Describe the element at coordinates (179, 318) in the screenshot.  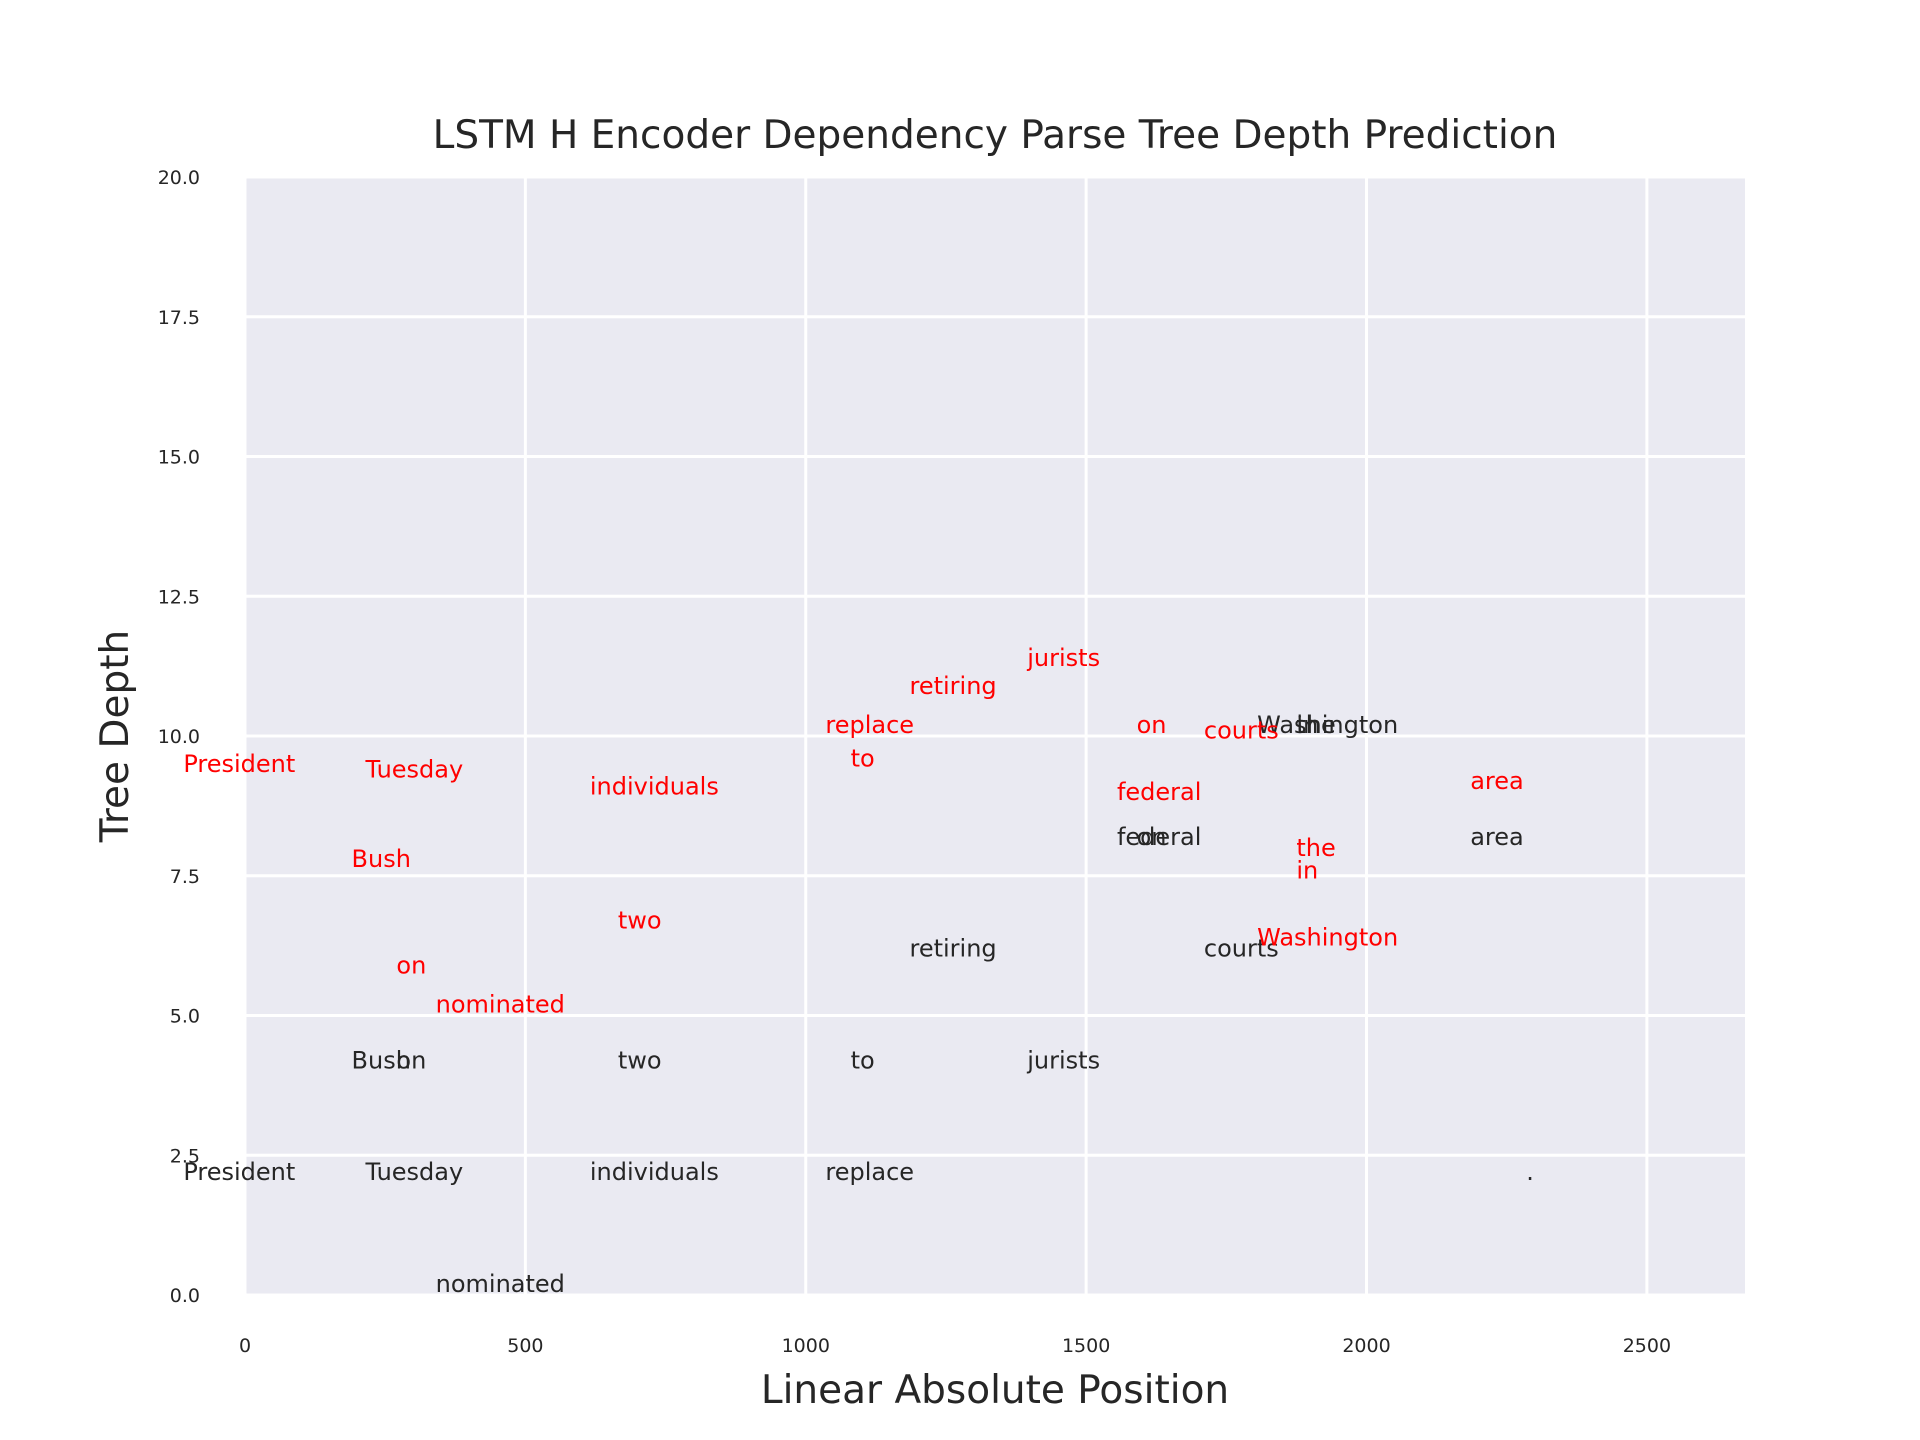
I see `y-tick-label: 17.5` at that location.